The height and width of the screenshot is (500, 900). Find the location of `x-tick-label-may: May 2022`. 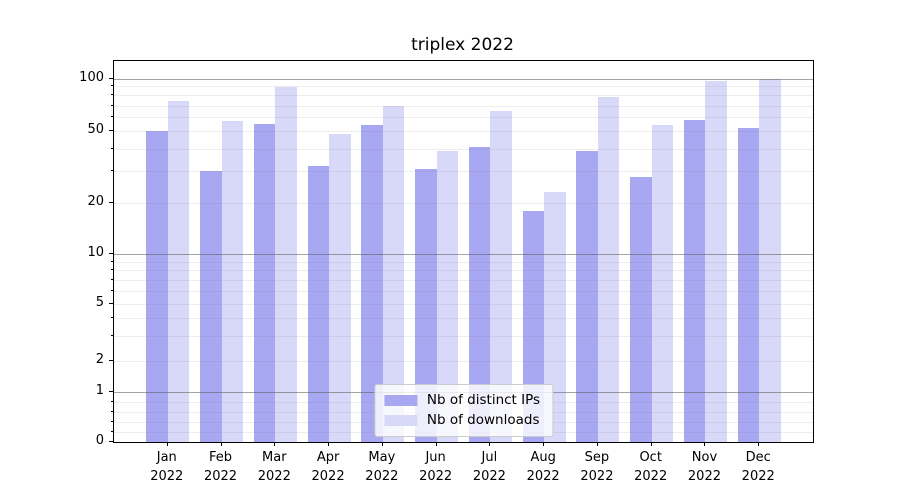

x-tick-label-may: May 2022 is located at coordinates (382, 467).